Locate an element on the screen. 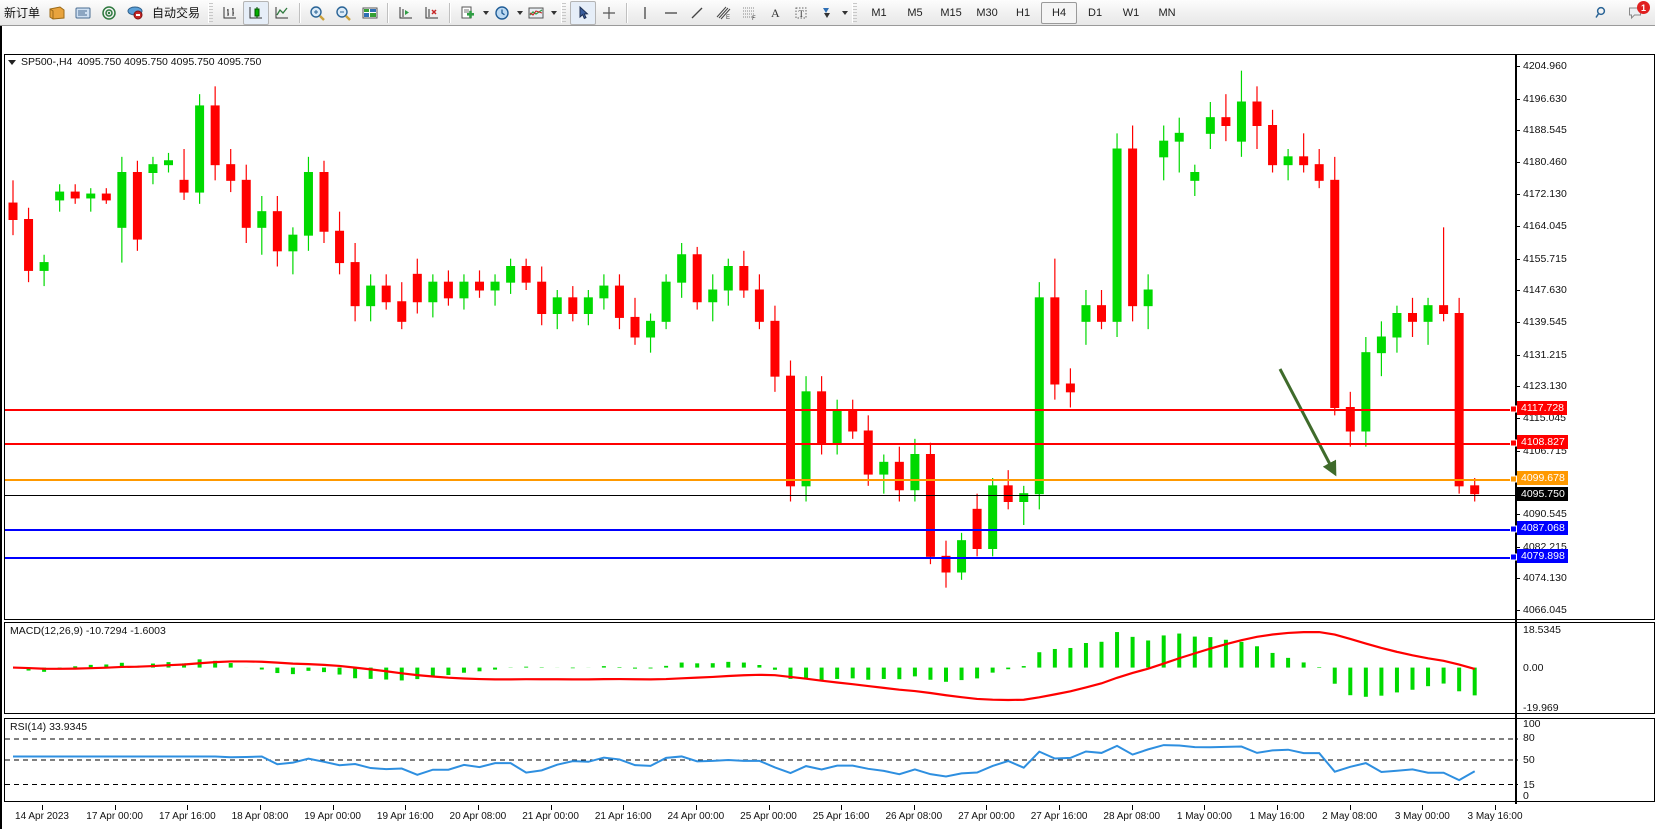 The width and height of the screenshot is (1655, 829). text-label-icon: T is located at coordinates (801, 13).